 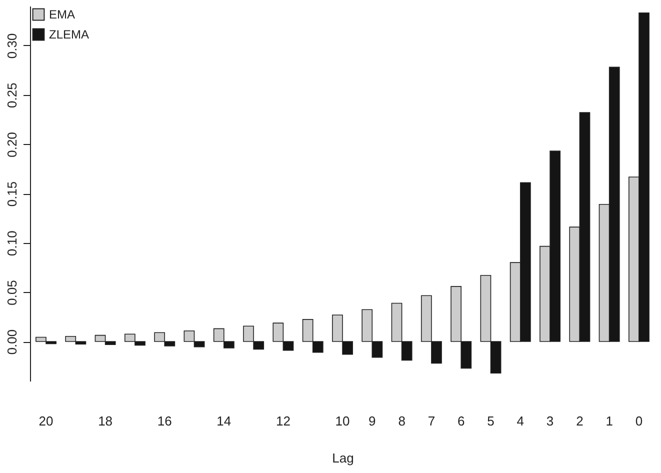 What do you see at coordinates (12, 95) in the screenshot?
I see `y-tick-label: 0.25` at bounding box center [12, 95].